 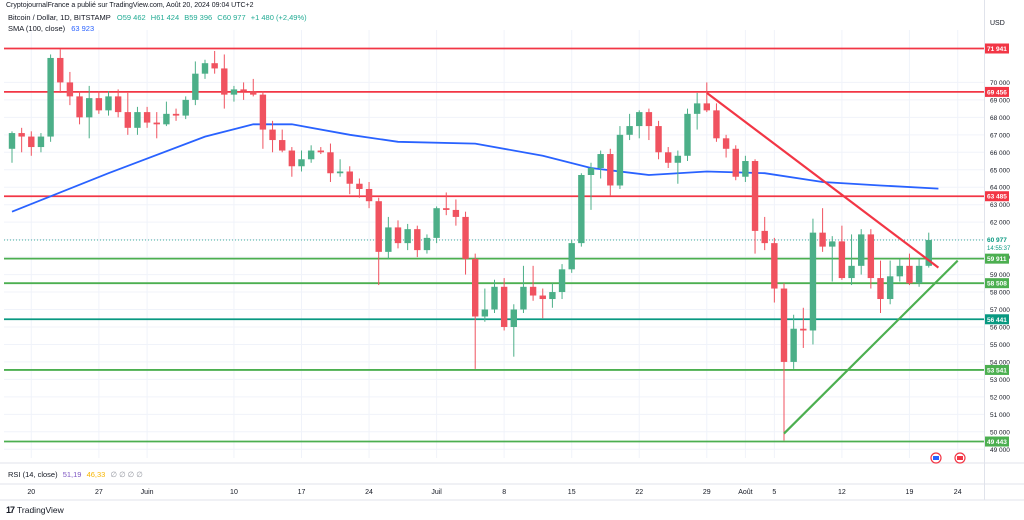 What do you see at coordinates (59, 17) in the screenshot?
I see `symbol-name: Bitcoin / Dollar, 1D, BITSTAMP` at bounding box center [59, 17].